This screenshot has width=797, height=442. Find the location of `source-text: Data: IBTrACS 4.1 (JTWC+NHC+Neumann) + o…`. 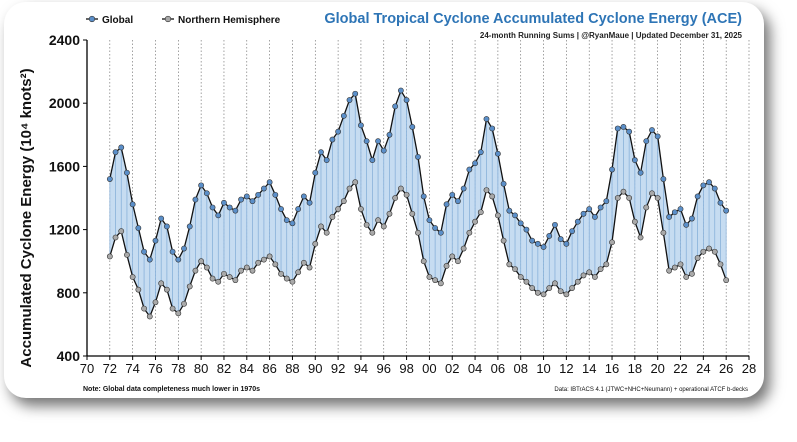

source-text: Data: IBTrACS 4.1 (JTWC+NHC+Neumann) + o… is located at coordinates (651, 390).